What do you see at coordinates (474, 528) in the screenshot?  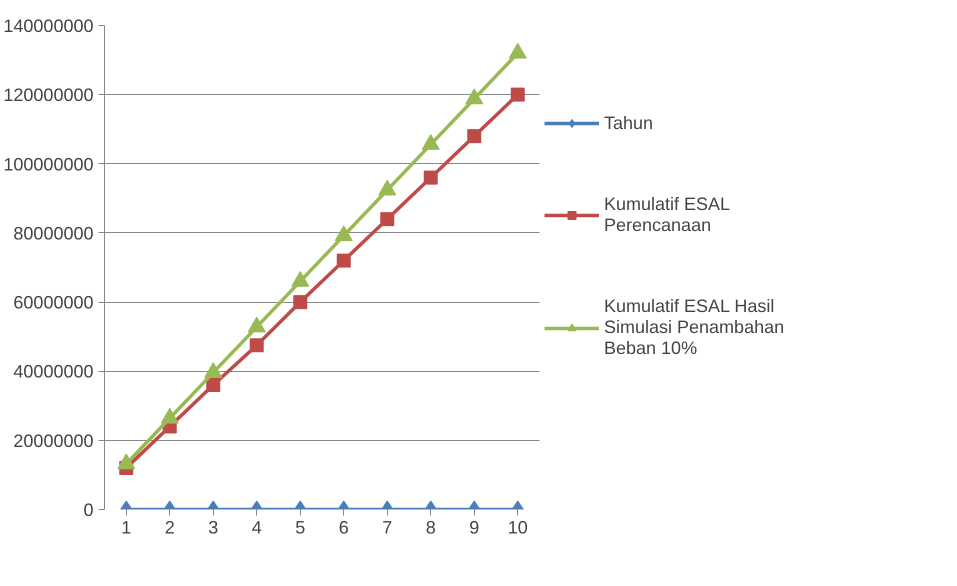 I see `x-tick-label: 9` at bounding box center [474, 528].